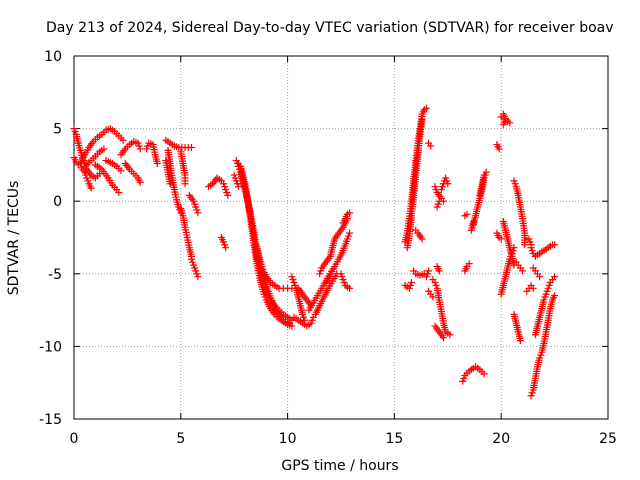  I want to click on y-tick-label: -5, so click(55, 275).